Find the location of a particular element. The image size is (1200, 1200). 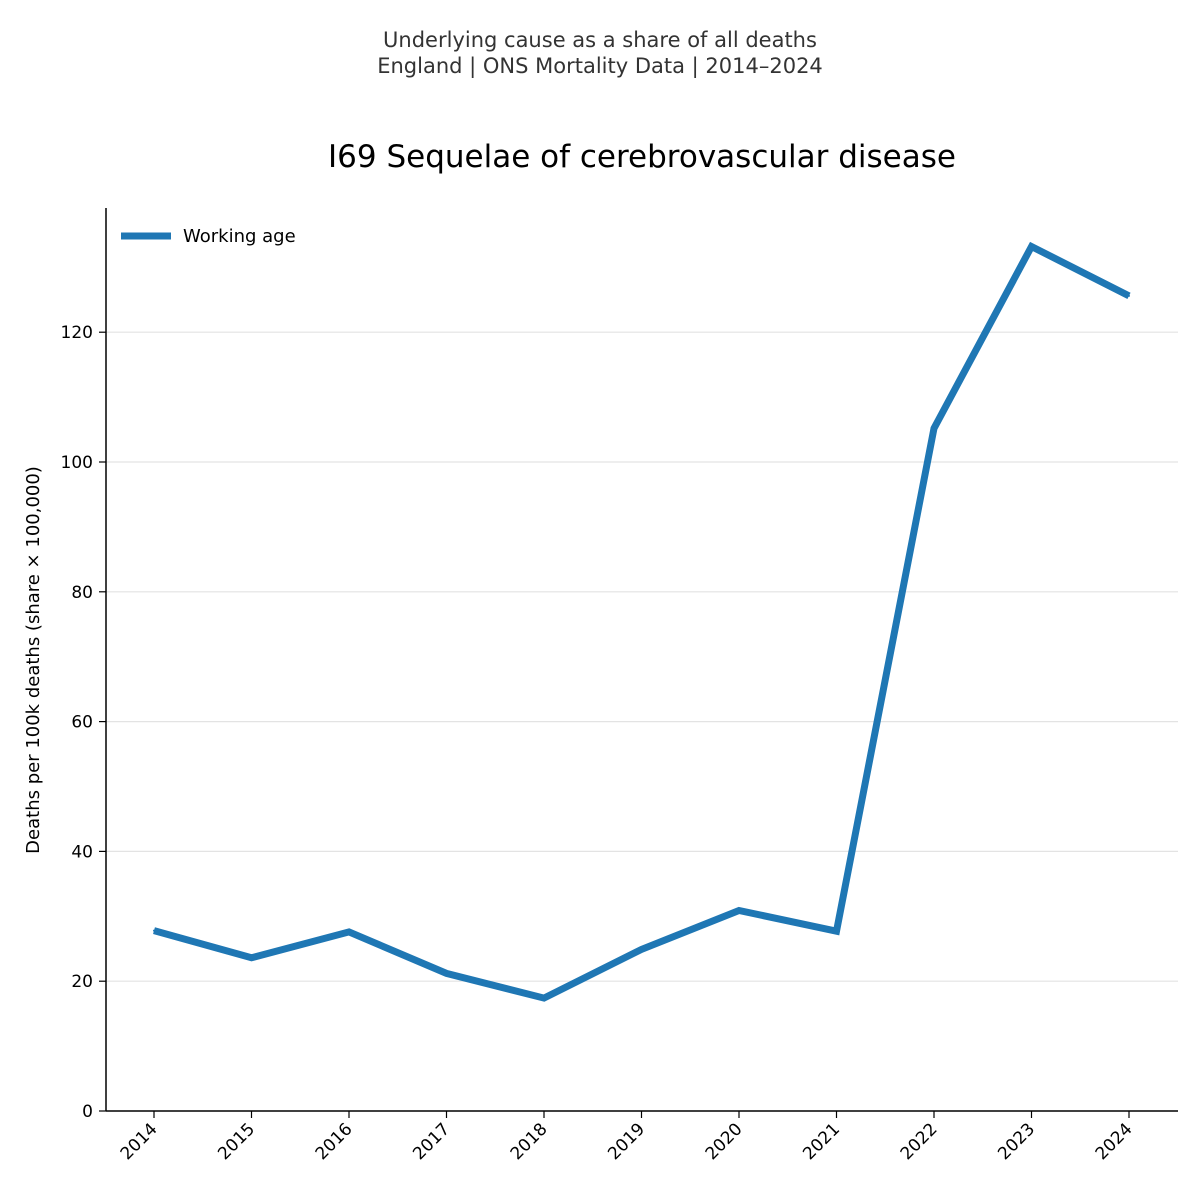

x-tick-label-2015: 2015 is located at coordinates (236, 1141).